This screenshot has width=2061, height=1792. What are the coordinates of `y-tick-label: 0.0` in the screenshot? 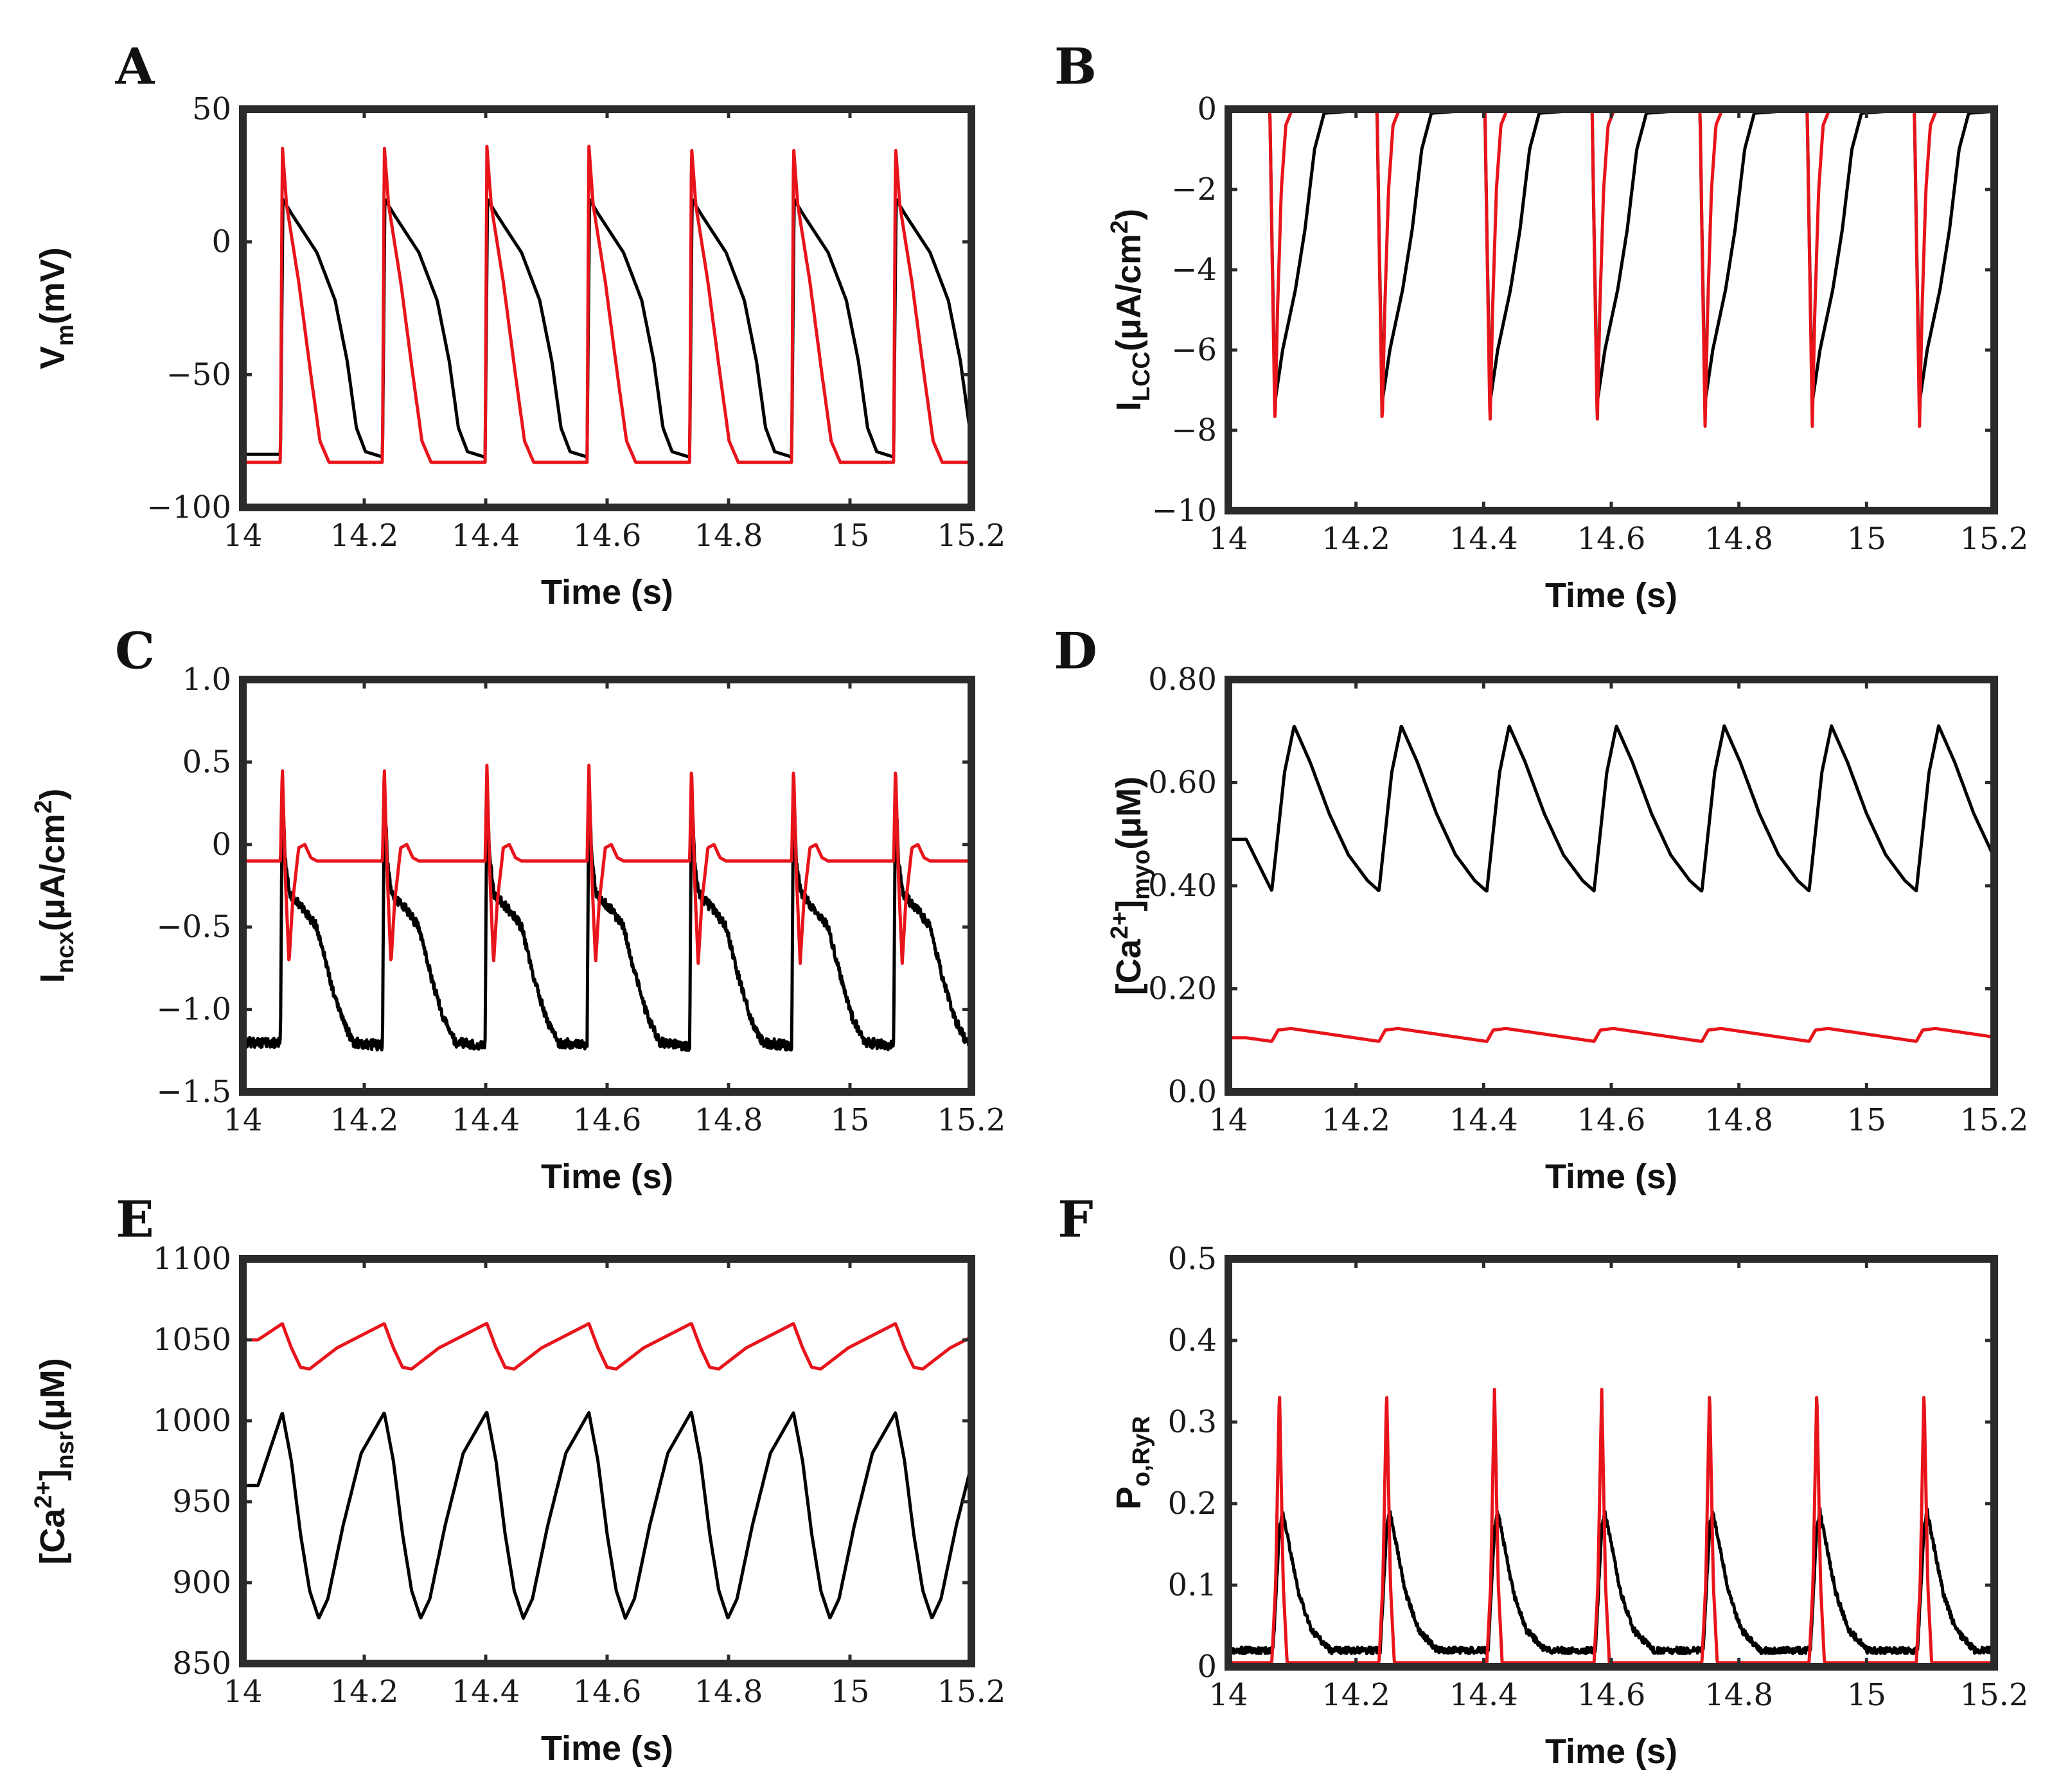 It's located at (1192, 1092).